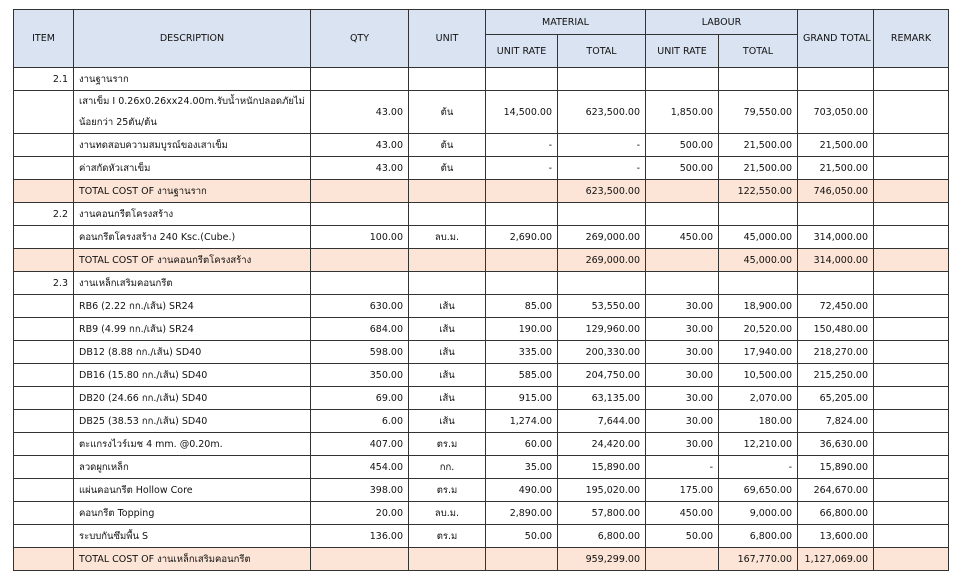 Image resolution: width=960 pixels, height=580 pixels. What do you see at coordinates (359, 444) in the screenshot?
I see `qty-cell: 407.00` at bounding box center [359, 444].